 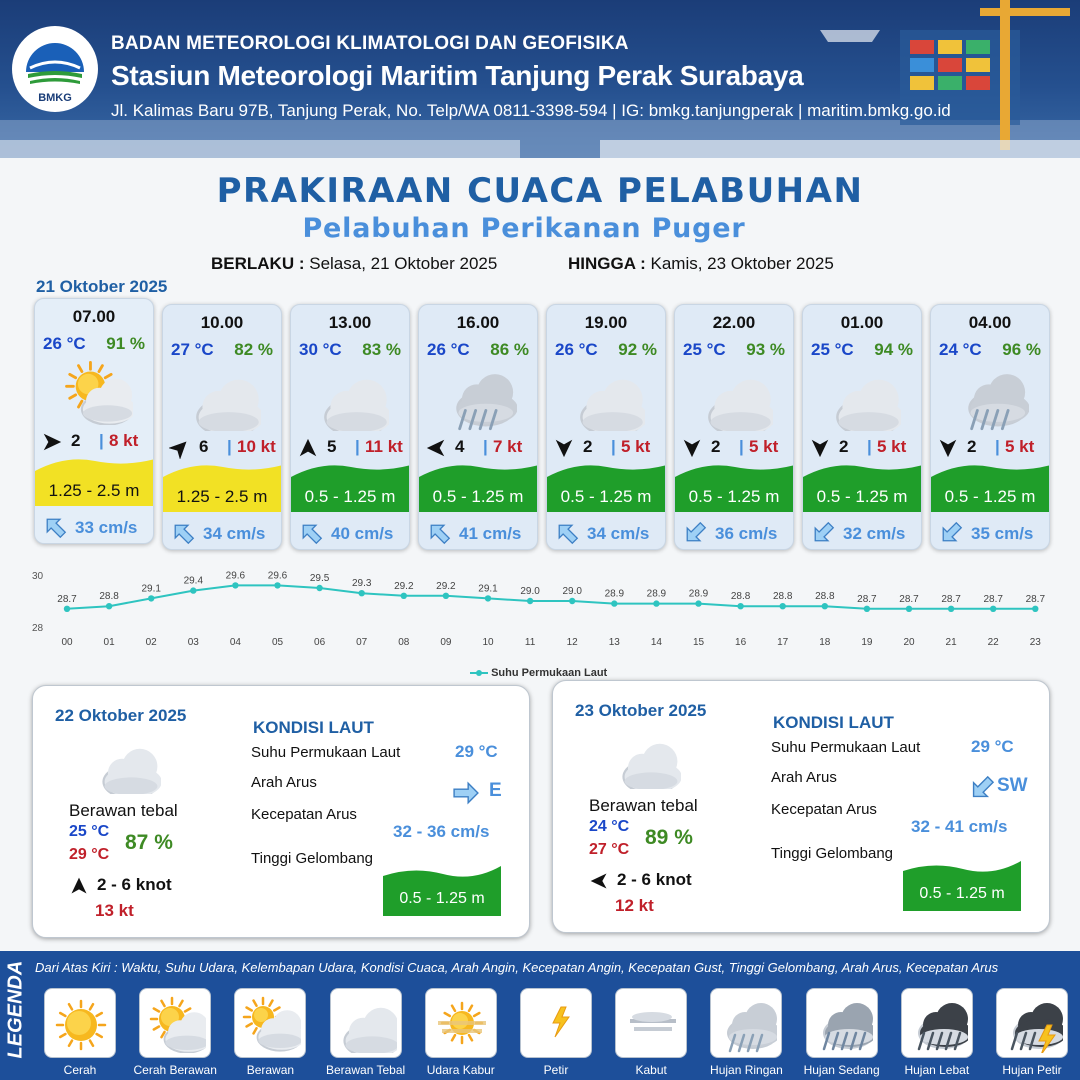 I want to click on daily-temp-min: 25 °C, so click(x=89, y=831).